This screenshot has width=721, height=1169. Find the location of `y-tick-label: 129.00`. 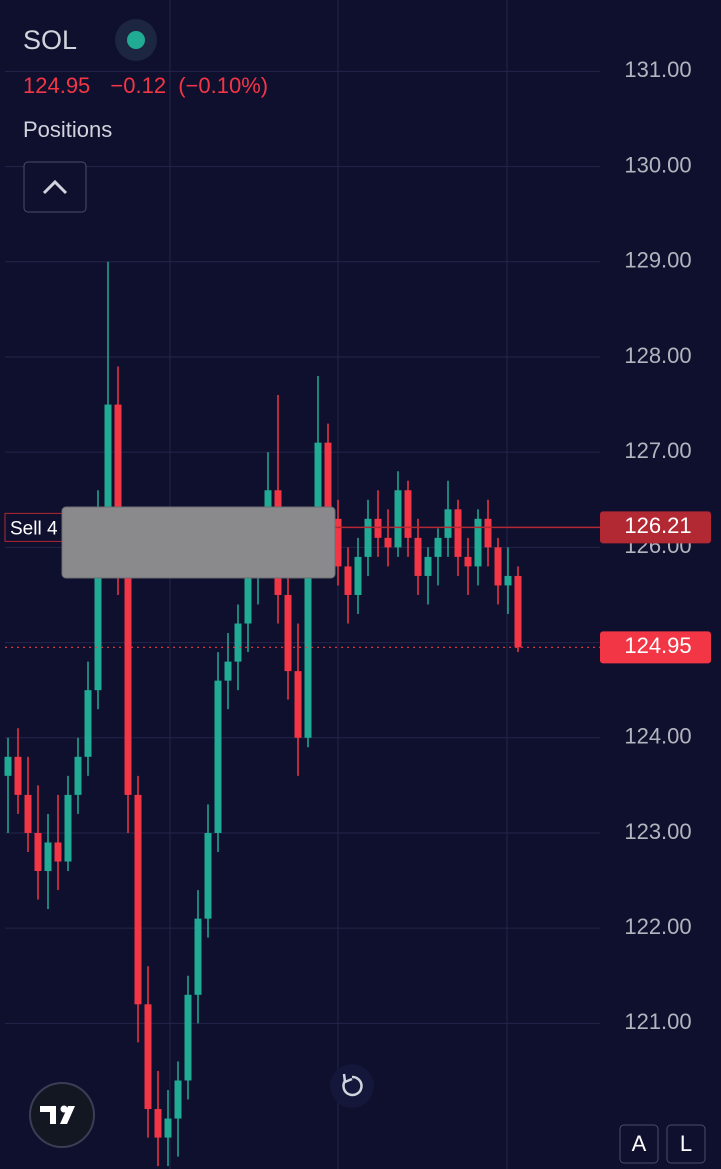

y-tick-label: 129.00 is located at coordinates (657, 260).